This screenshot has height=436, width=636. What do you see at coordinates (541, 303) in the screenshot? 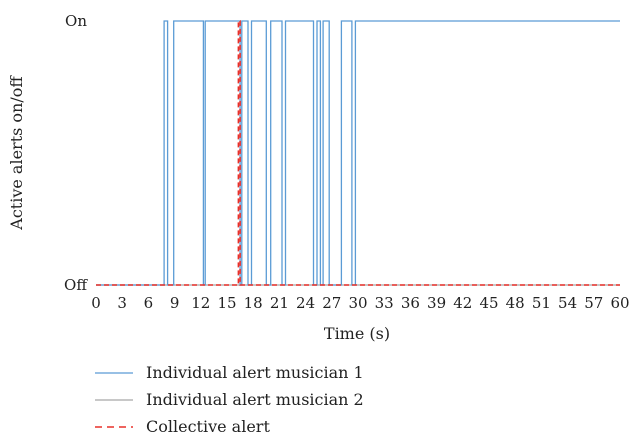
I see `x-tick-label: 51` at bounding box center [541, 303].